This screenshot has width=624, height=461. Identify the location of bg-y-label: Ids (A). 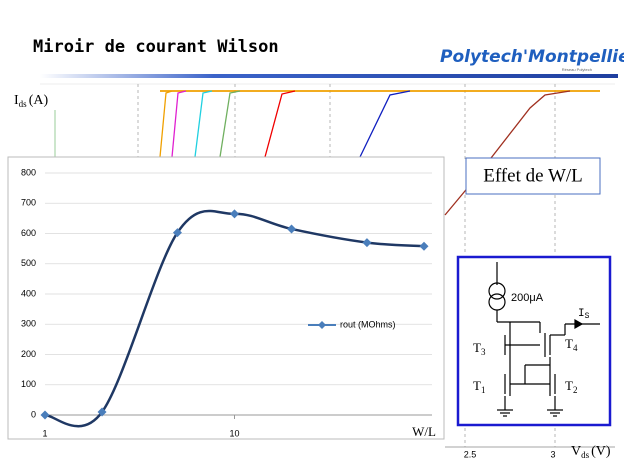
(31, 101).